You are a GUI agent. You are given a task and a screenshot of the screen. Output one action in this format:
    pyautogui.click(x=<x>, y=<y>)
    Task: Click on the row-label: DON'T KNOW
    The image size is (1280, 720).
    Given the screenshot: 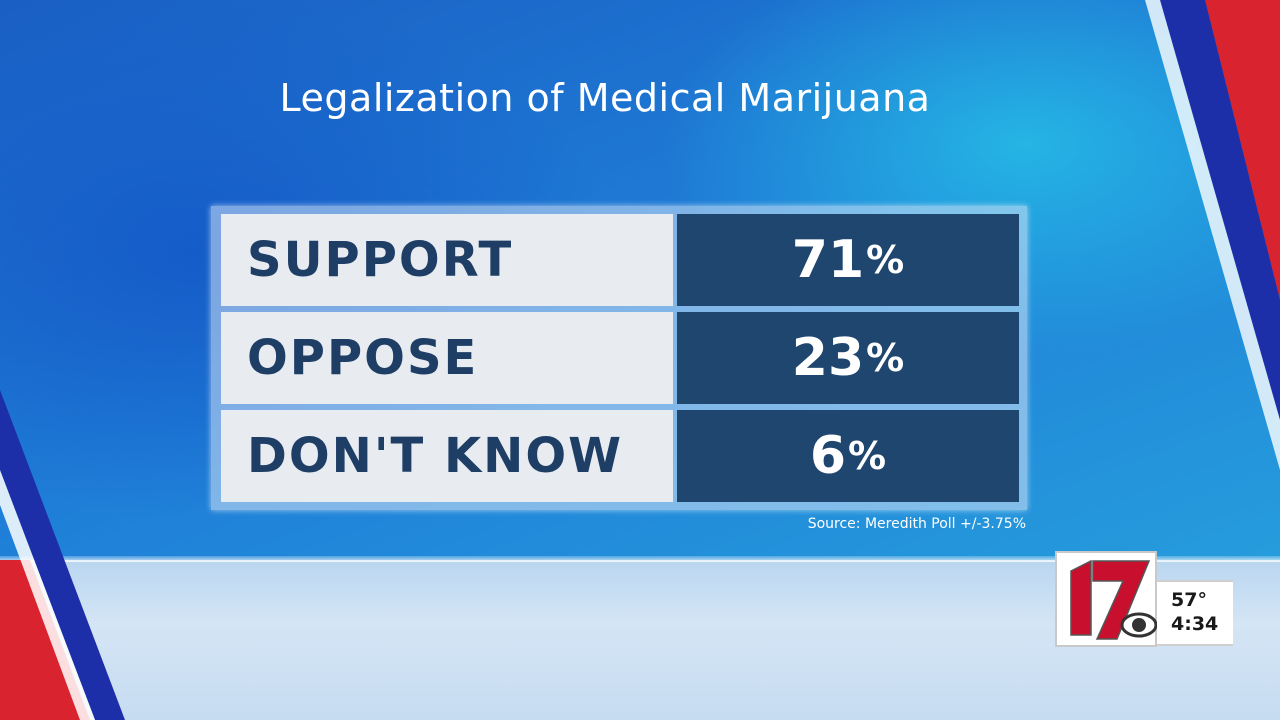 What is the action you would take?
    pyautogui.click(x=447, y=456)
    